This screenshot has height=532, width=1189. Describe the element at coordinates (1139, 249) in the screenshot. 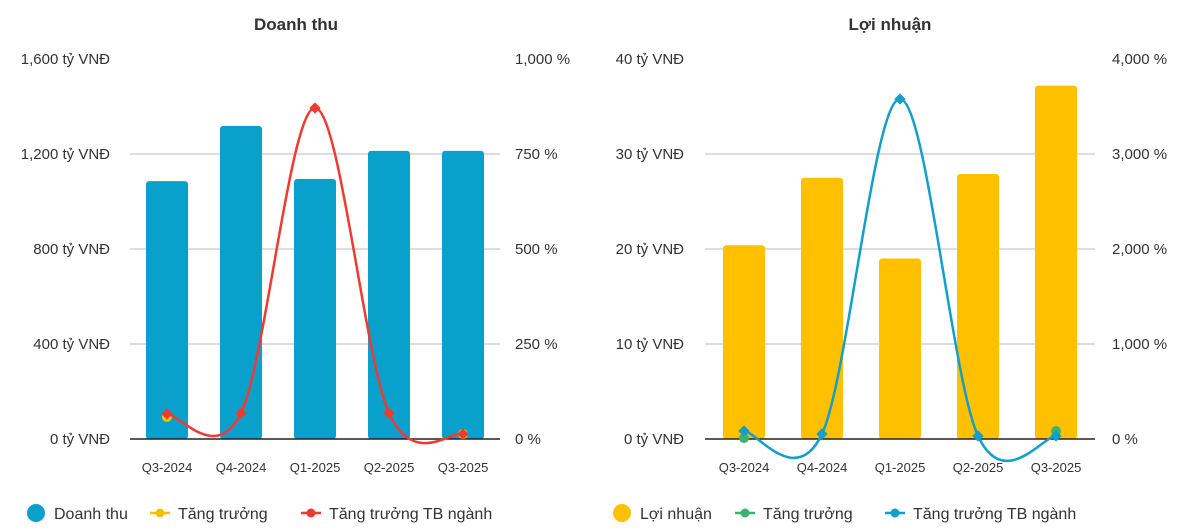

I see `right-tick-label: 2,000 %` at that location.